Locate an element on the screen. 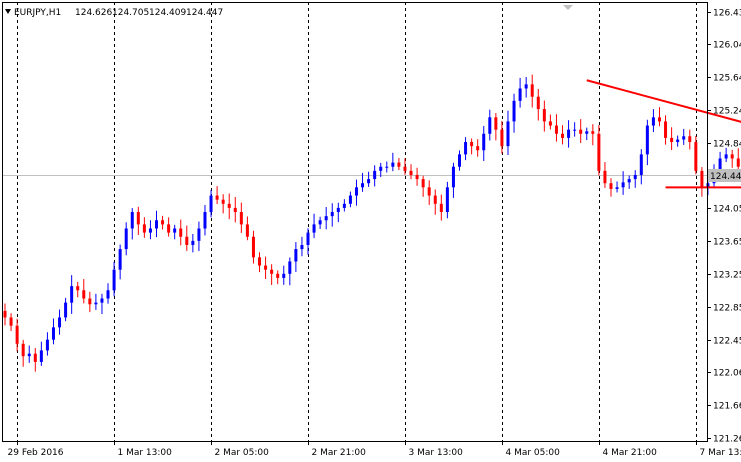  current-price-badge is located at coordinates (724, 175).